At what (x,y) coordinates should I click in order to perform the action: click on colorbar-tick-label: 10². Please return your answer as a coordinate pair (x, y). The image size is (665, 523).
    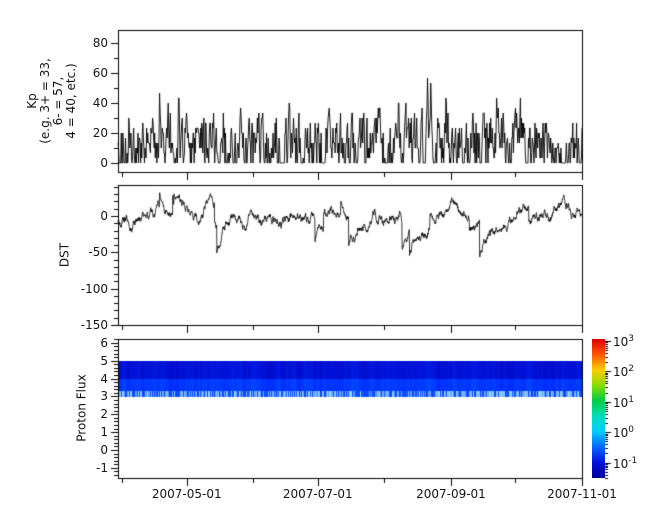
    Looking at the image, I should click on (624, 372).